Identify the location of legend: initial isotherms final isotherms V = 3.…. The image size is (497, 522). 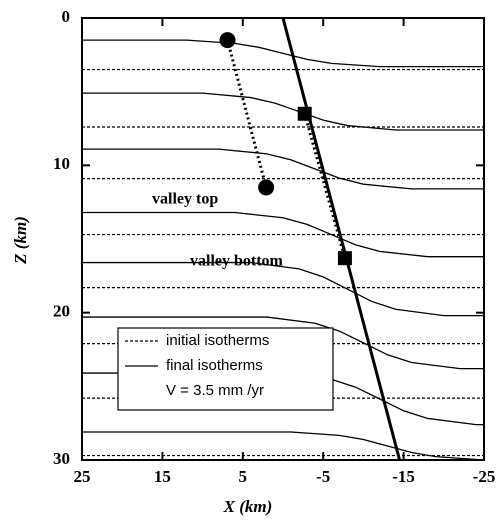
(225, 369).